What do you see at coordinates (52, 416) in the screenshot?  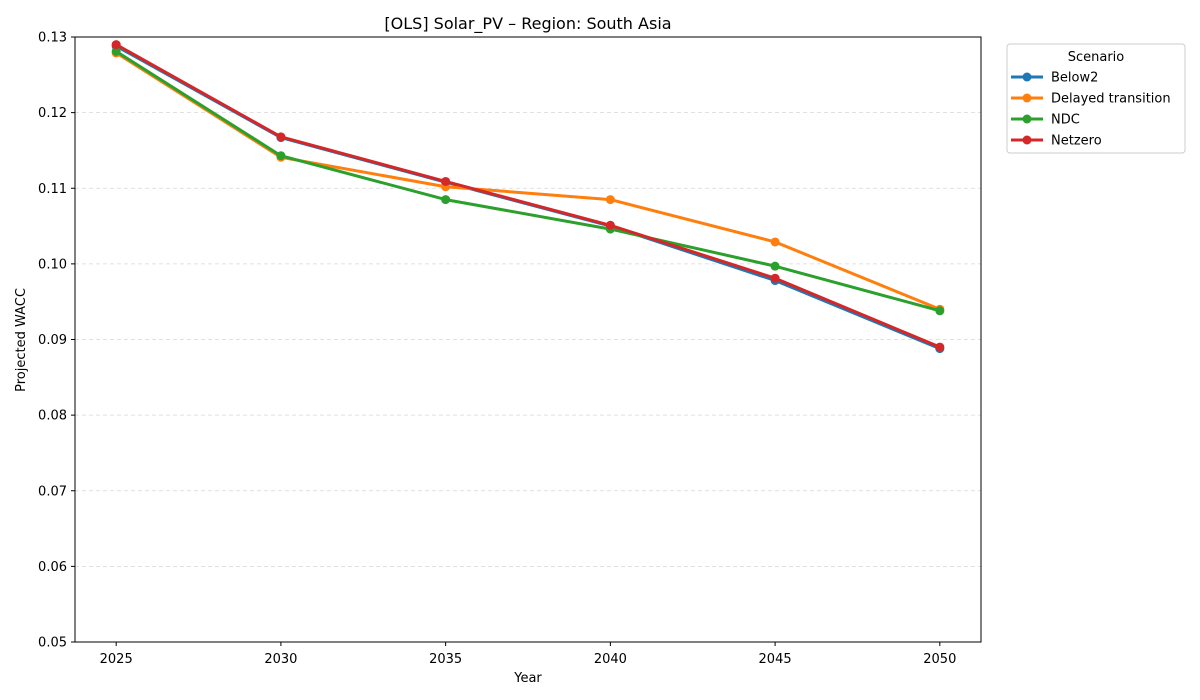 I see `y-tick-label: 0.08` at bounding box center [52, 416].